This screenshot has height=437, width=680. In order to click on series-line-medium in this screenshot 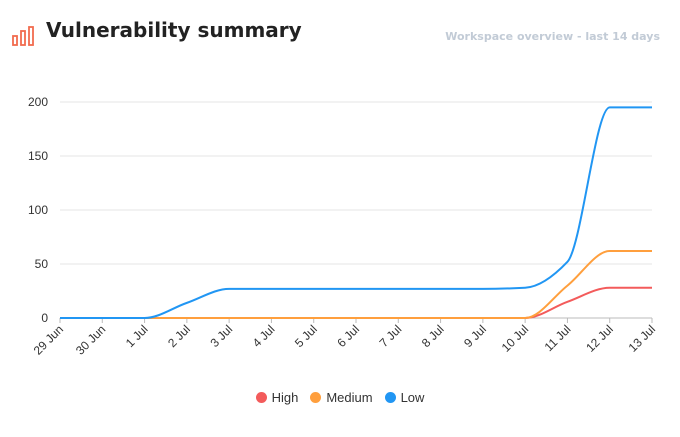, I will do `click(355, 284)`.